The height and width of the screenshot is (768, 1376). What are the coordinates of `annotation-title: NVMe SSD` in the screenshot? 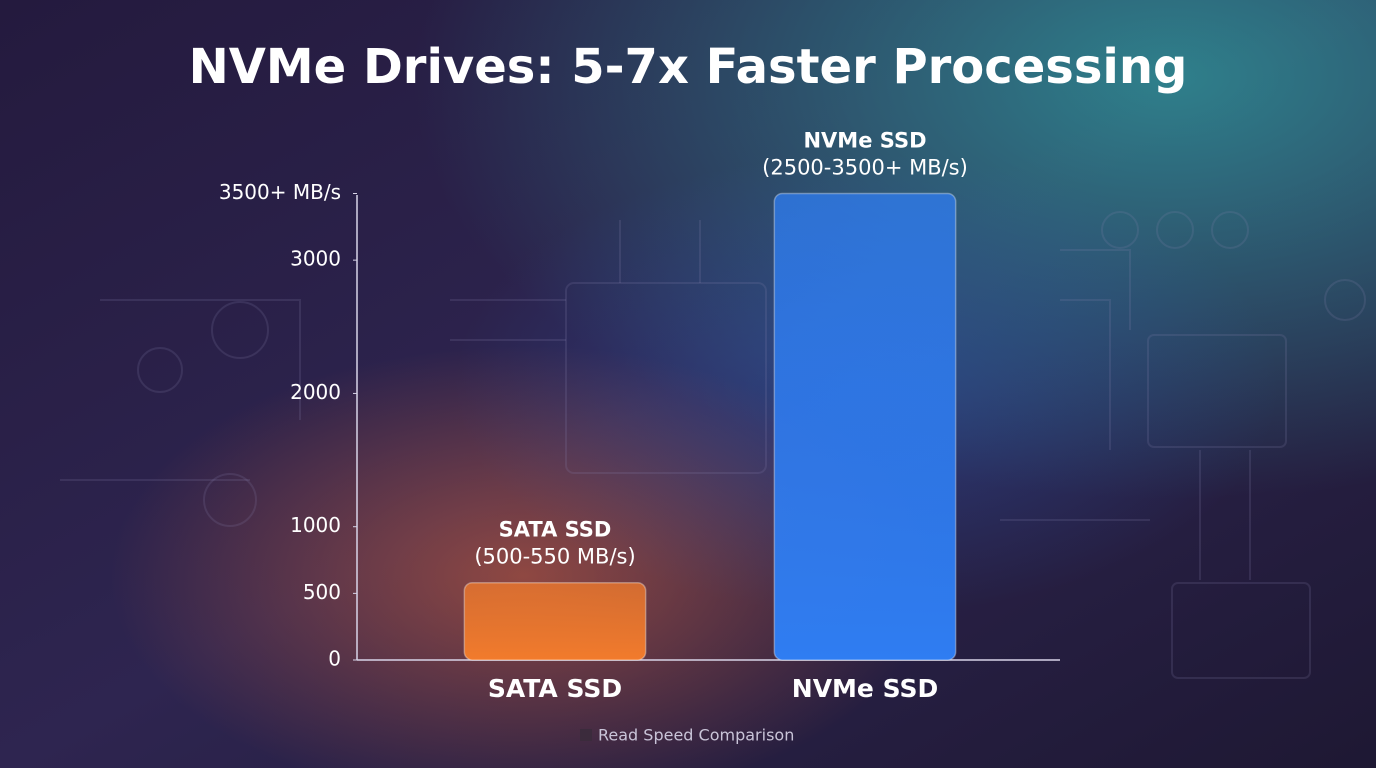 It's located at (864, 141).